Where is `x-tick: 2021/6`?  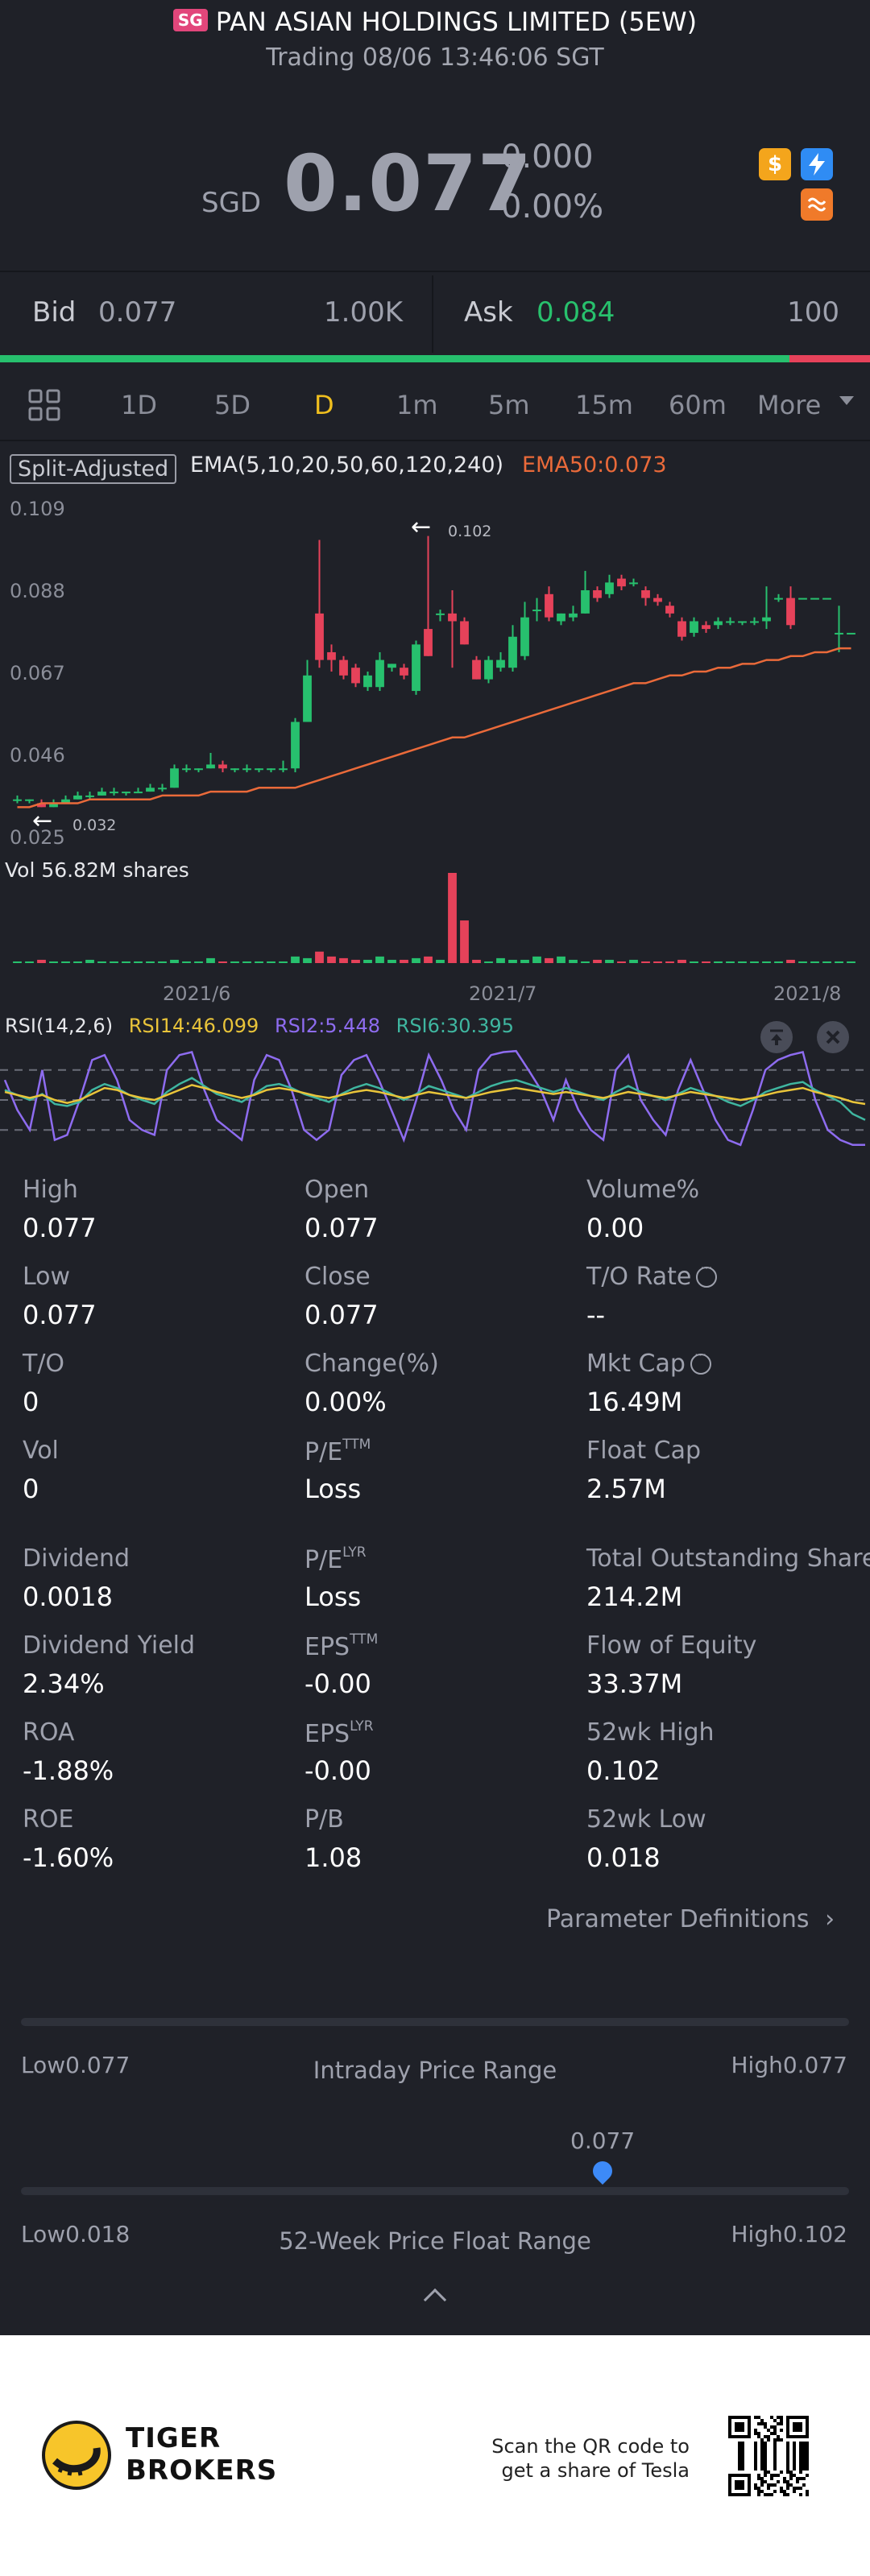 x-tick: 2021/6 is located at coordinates (197, 993).